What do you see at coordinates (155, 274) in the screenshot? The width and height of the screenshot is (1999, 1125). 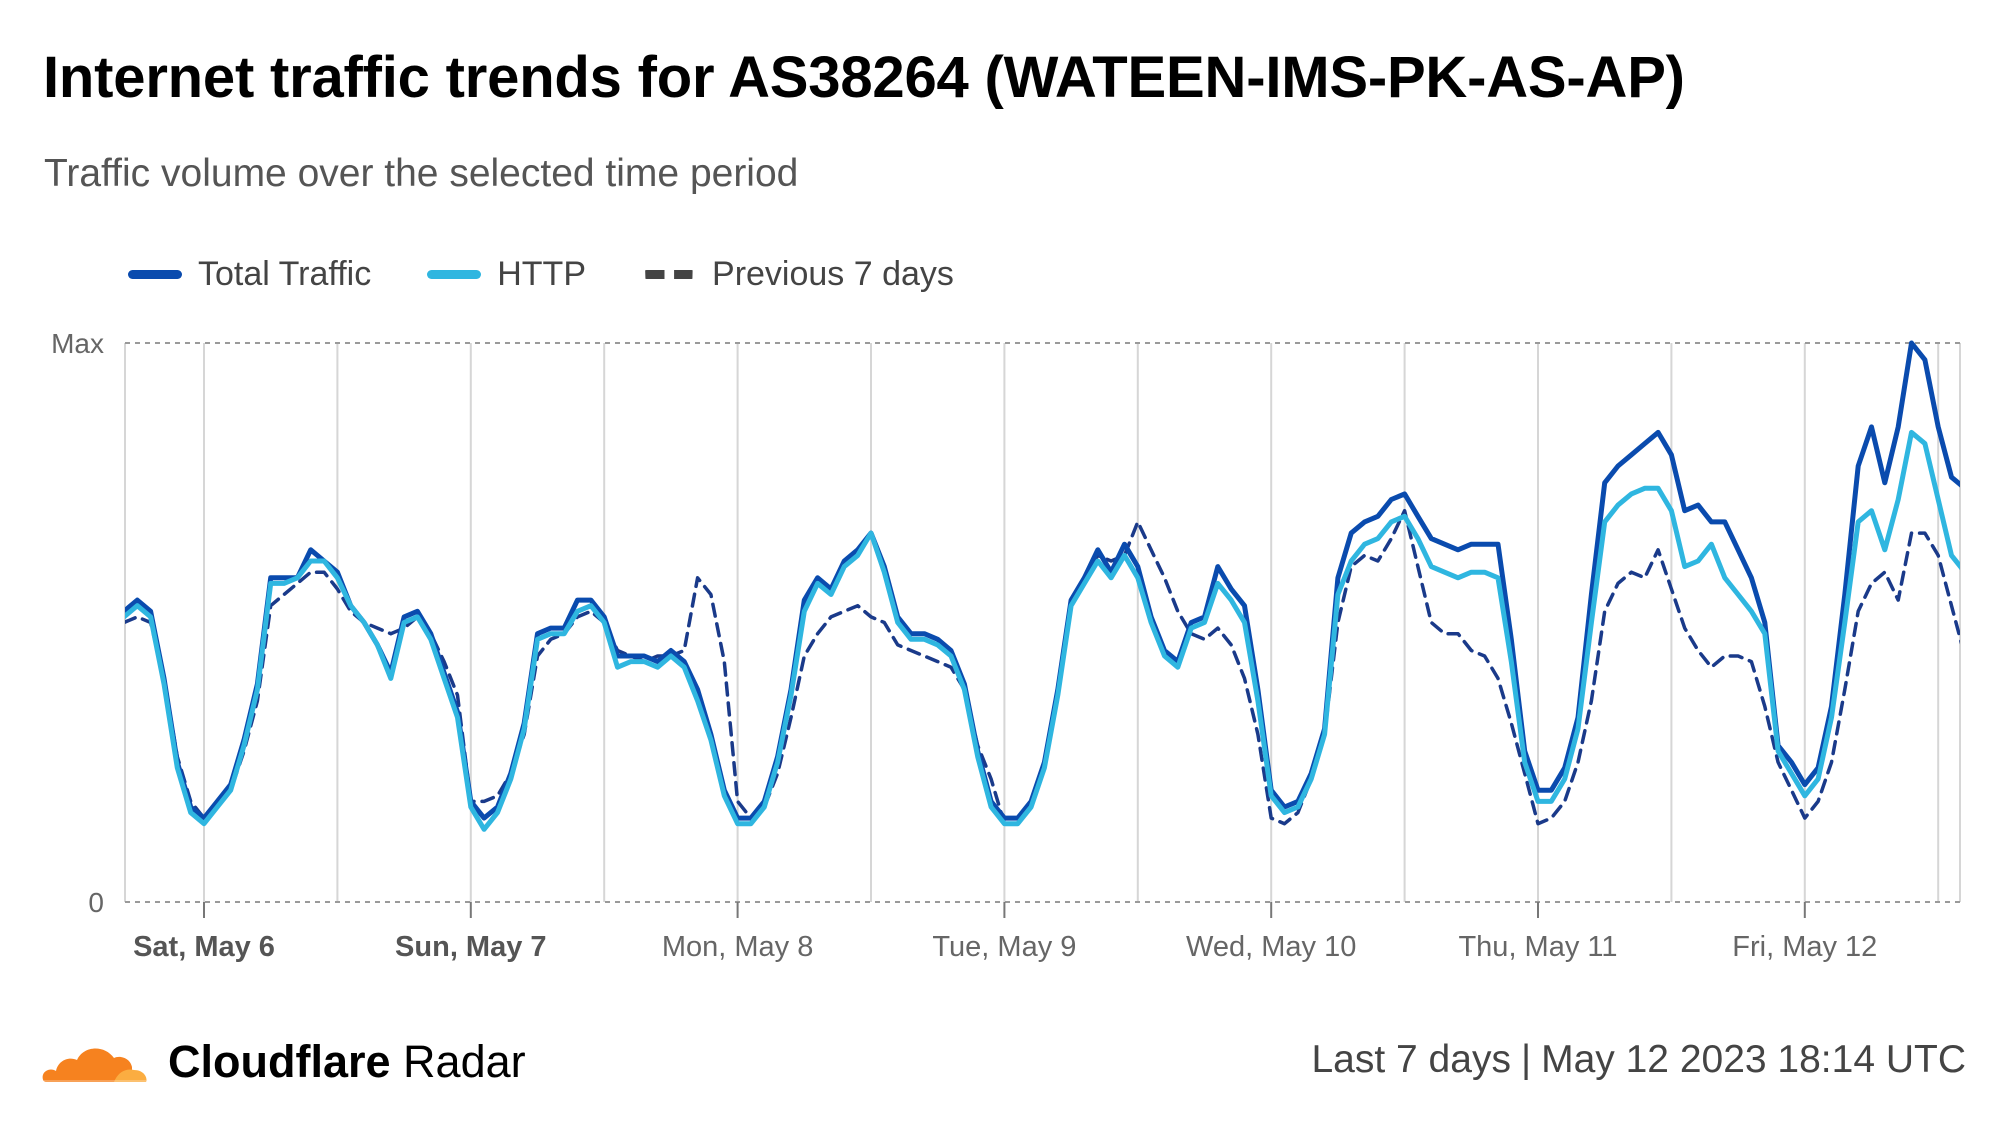 I see `legend-swatch-total-traffic` at bounding box center [155, 274].